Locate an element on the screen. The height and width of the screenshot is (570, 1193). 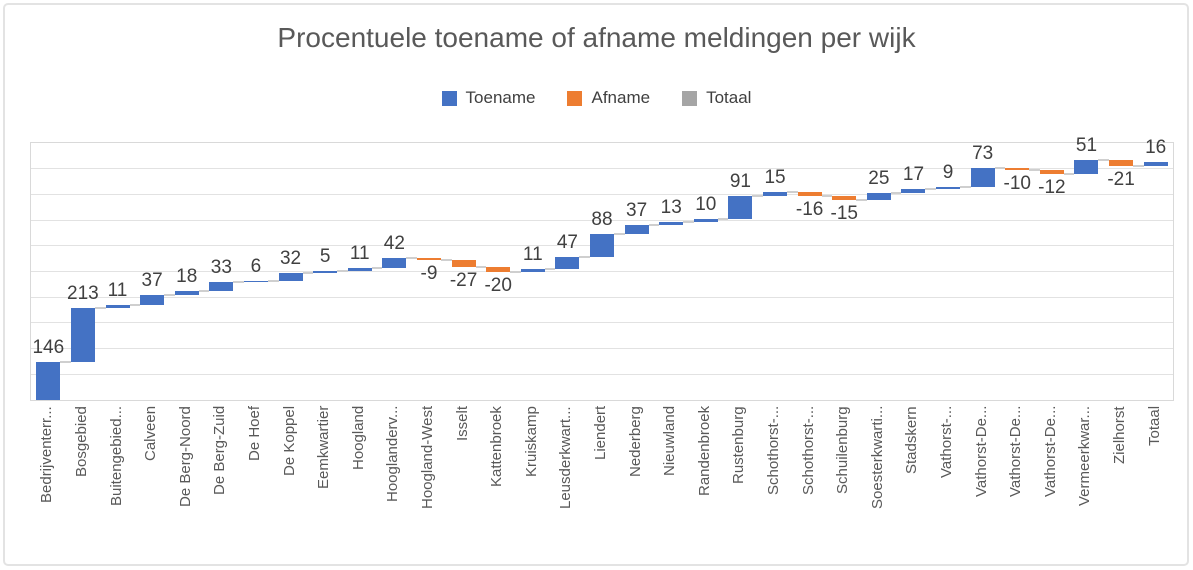
x-axis-label: Schuilenburg is located at coordinates (843, 450).